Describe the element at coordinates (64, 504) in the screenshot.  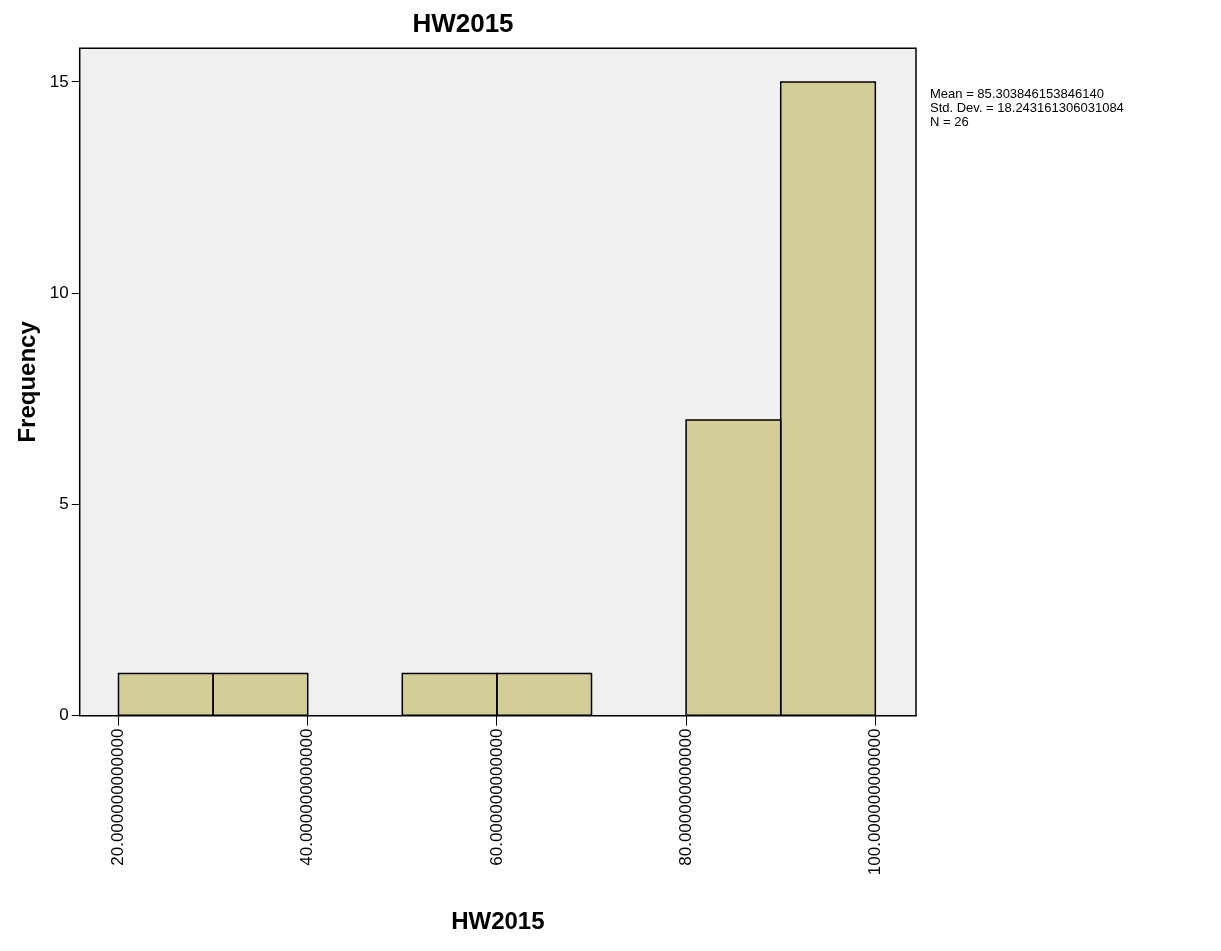
I see `y-tick-label: 5` at that location.